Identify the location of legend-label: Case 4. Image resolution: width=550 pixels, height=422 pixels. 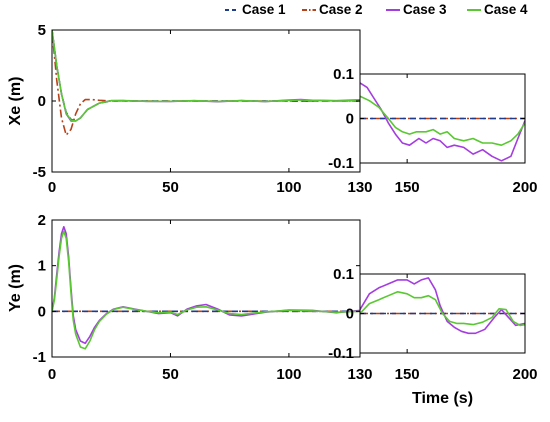
(506, 9).